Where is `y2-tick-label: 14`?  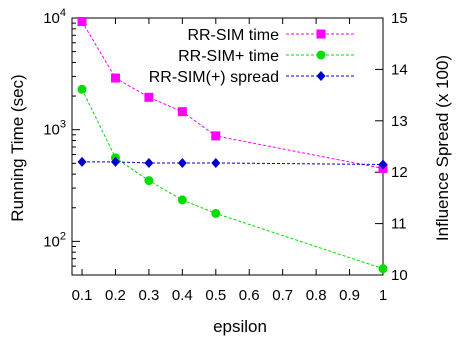
y2-tick-label: 14 is located at coordinates (399, 69).